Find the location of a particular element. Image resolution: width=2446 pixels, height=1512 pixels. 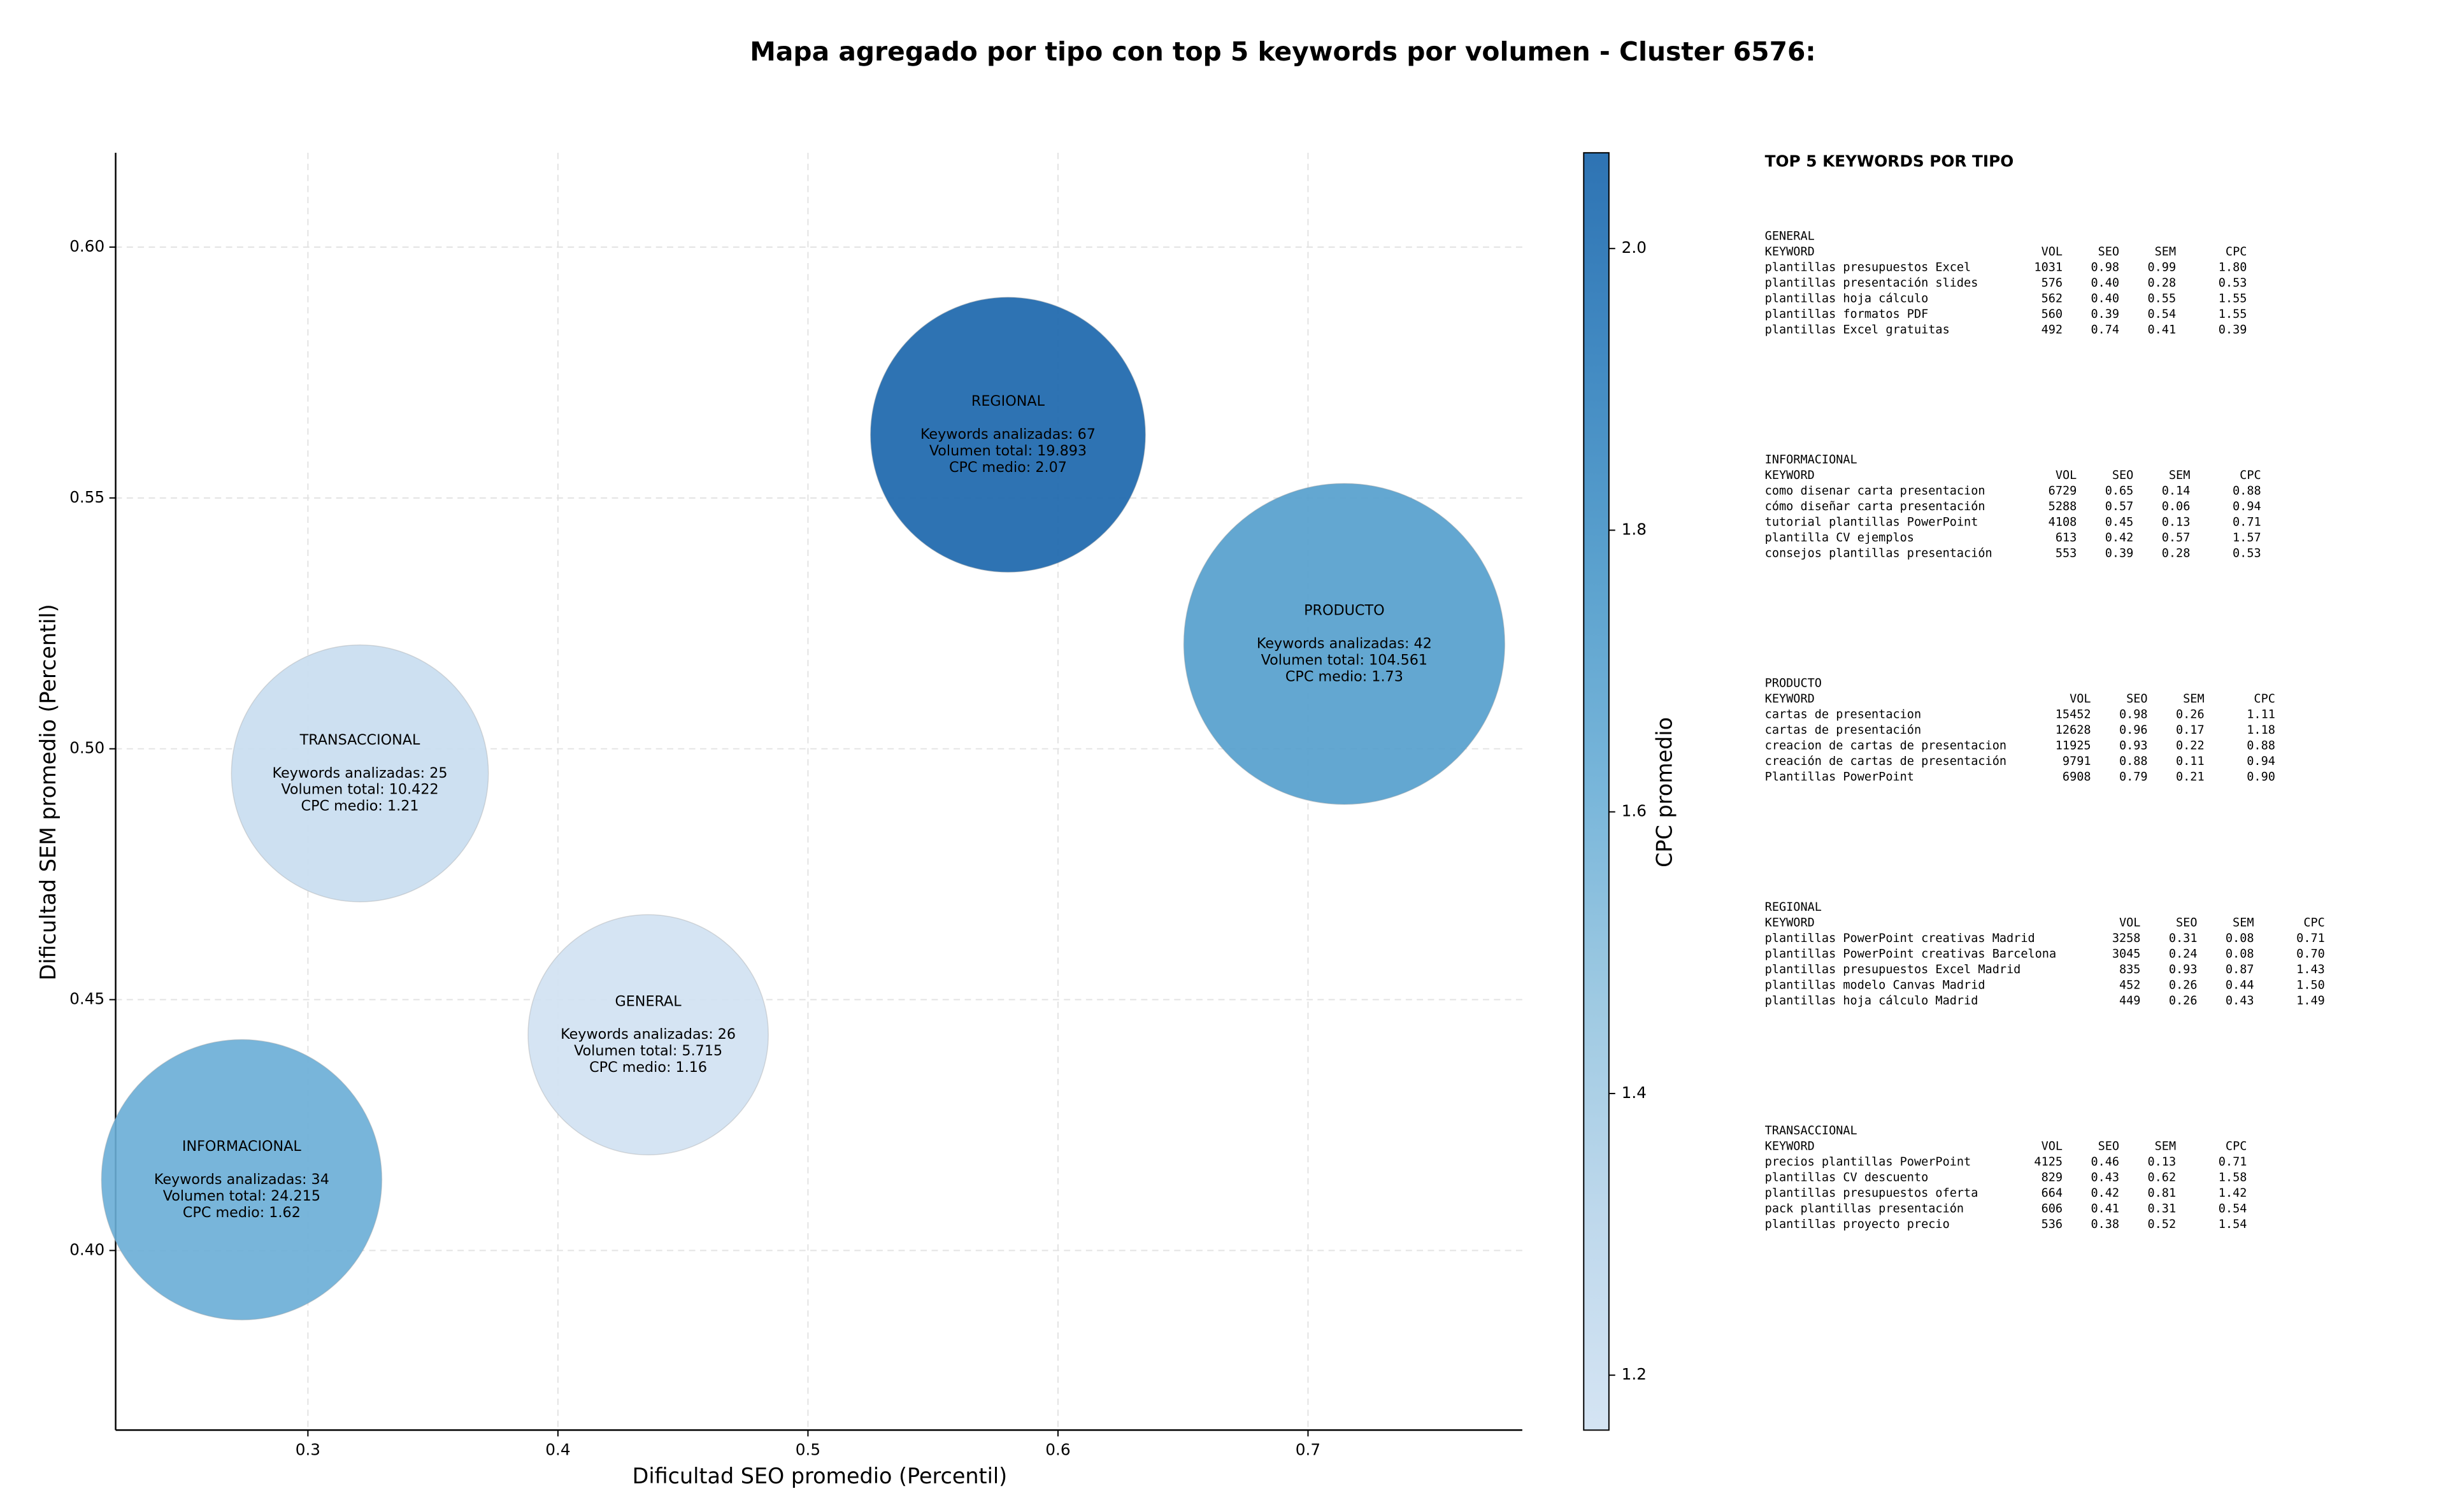

table-cell: 0.71 is located at coordinates (2233, 1162).